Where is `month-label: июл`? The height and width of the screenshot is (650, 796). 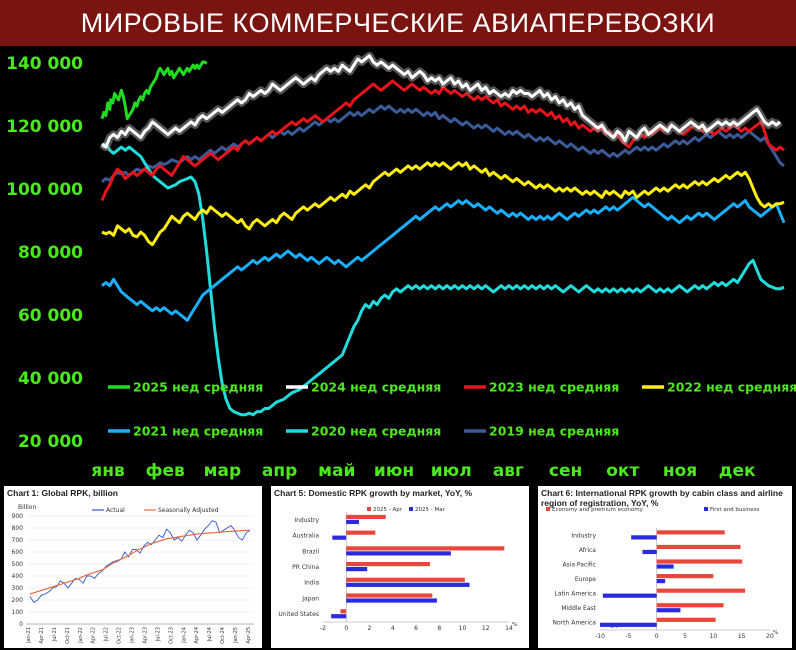 month-label: июл is located at coordinates (451, 471).